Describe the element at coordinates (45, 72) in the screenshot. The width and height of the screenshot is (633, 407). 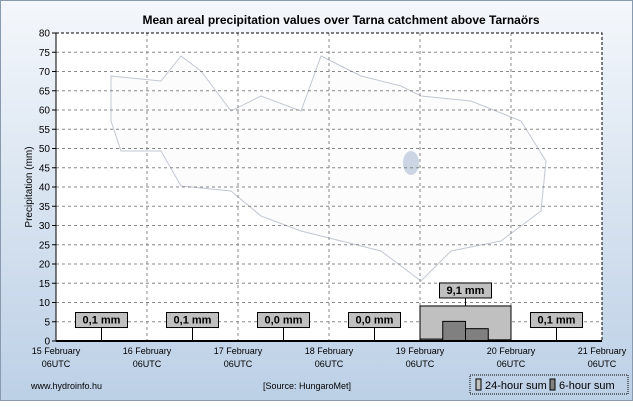
I see `y-tick-label: 70` at that location.